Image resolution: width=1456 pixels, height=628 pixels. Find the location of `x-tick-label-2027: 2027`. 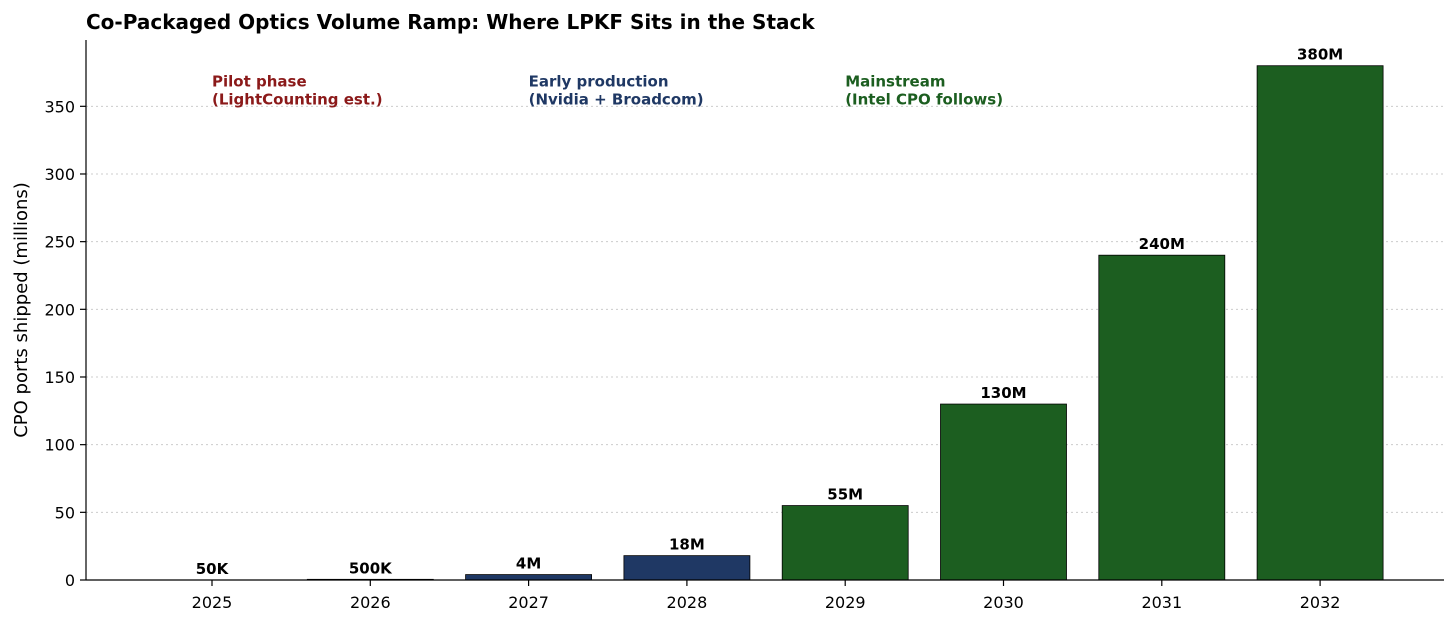

x-tick-label-2027: 2027 is located at coordinates (528, 602).